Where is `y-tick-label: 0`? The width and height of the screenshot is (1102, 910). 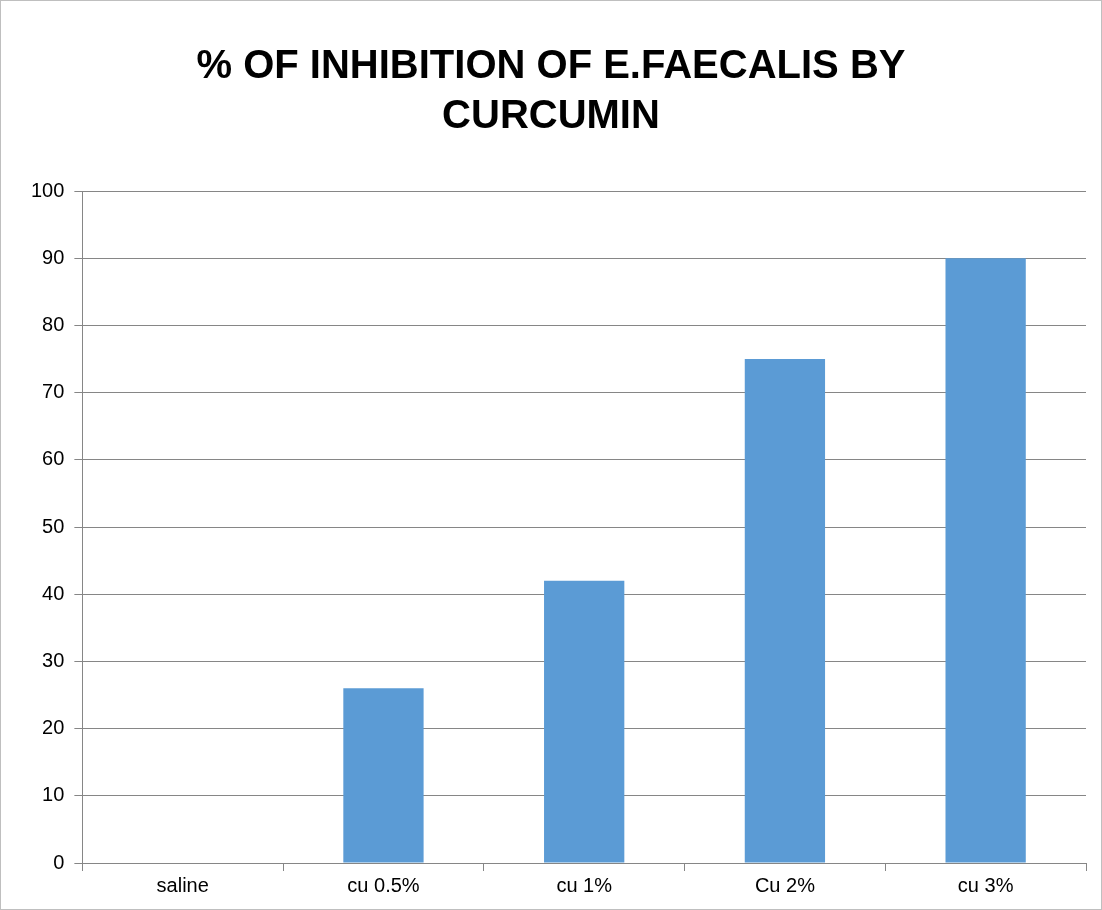 y-tick-label: 0 is located at coordinates (59, 861).